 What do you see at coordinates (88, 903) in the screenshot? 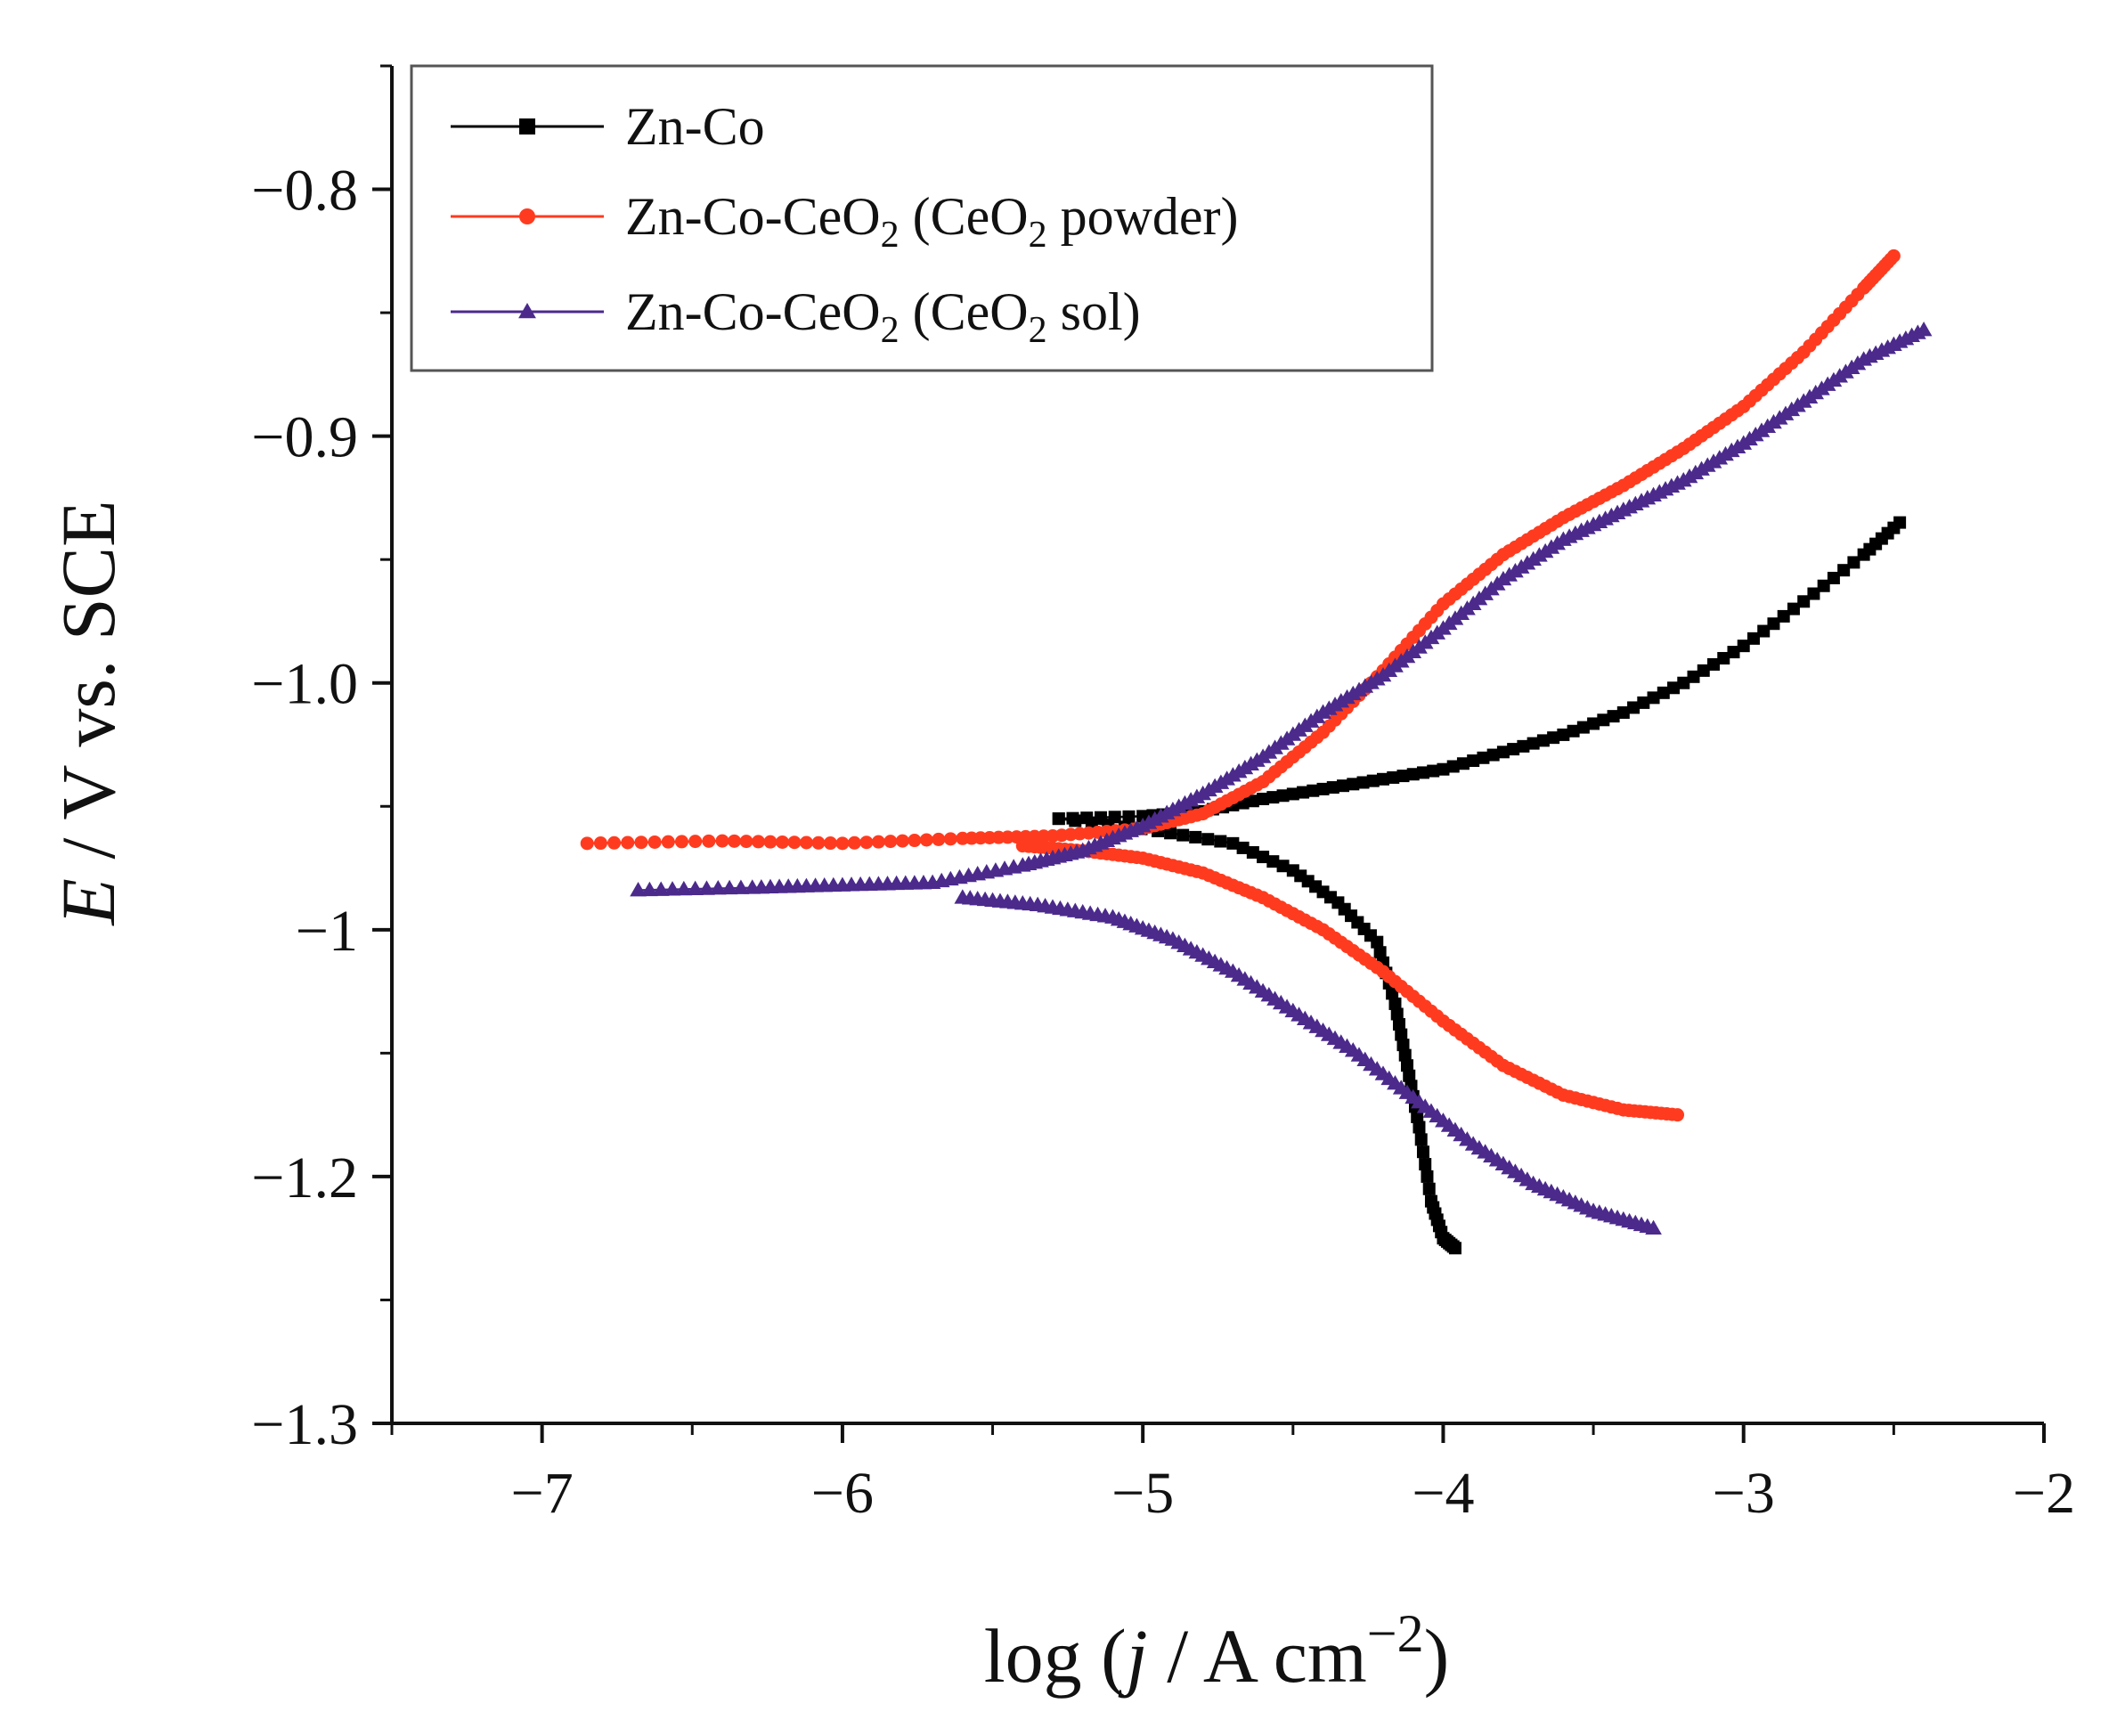
I see `y-axis-title-italic-e: E` at bounding box center [88, 903].